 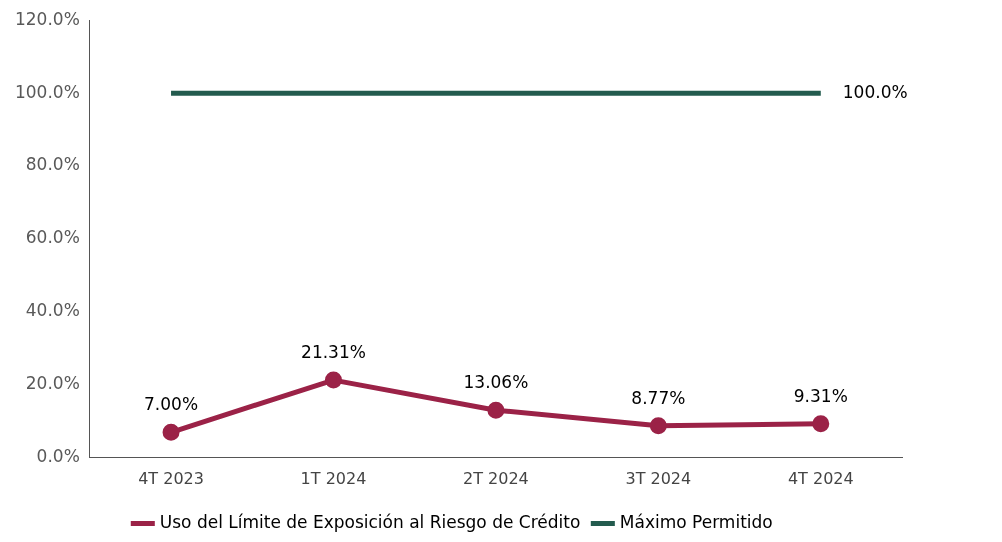 What do you see at coordinates (820, 478) in the screenshot?
I see `x-tick-label: 4T 2024` at bounding box center [820, 478].